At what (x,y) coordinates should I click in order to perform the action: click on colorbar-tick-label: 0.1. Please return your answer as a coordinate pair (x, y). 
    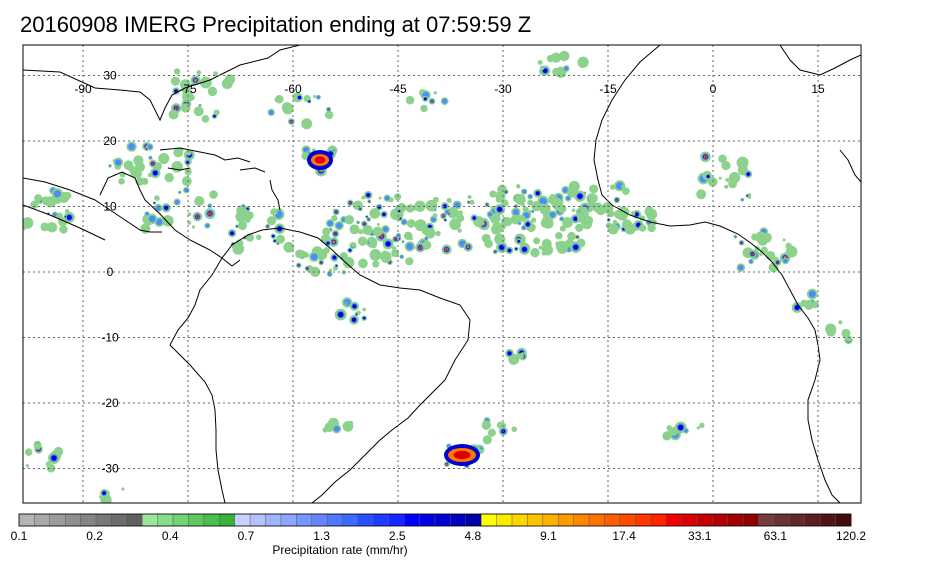
    Looking at the image, I should click on (19, 536).